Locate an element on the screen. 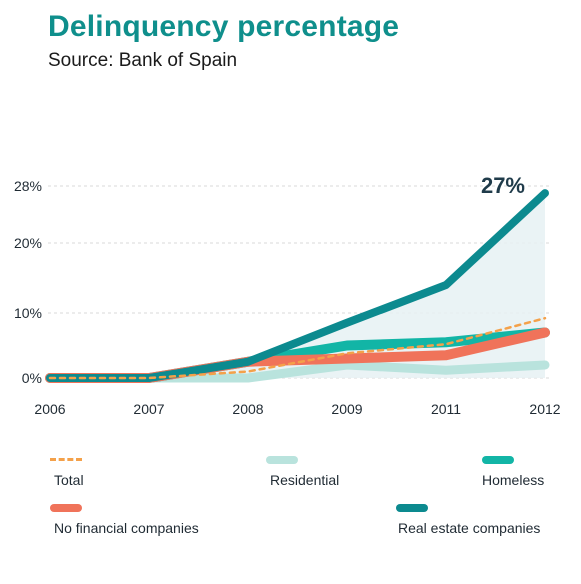  legend-label-total: Total is located at coordinates (69, 480).